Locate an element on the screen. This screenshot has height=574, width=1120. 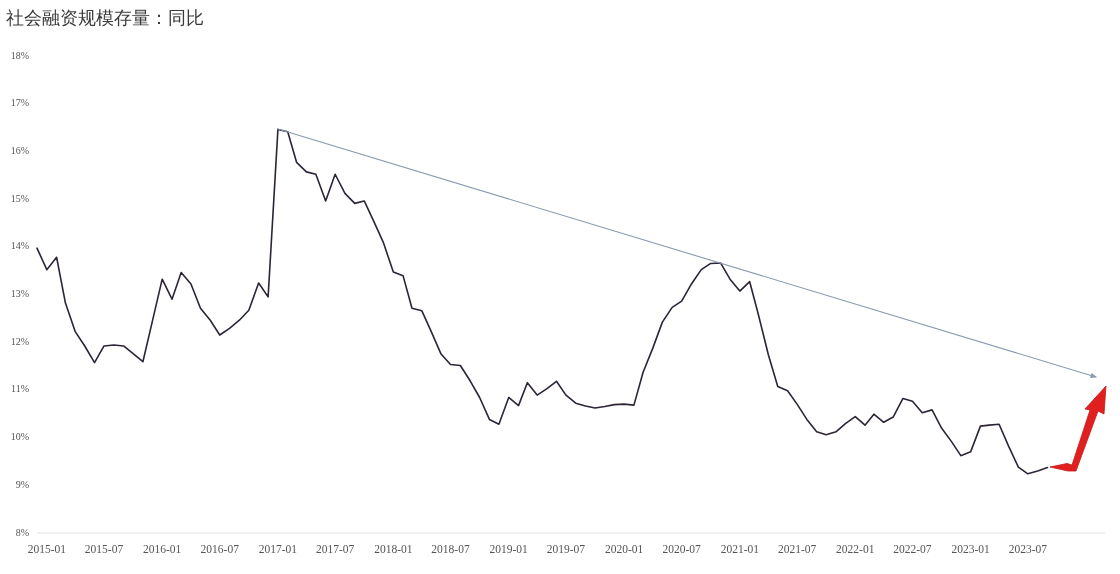
y-tick-label: 8% is located at coordinates (22, 532).